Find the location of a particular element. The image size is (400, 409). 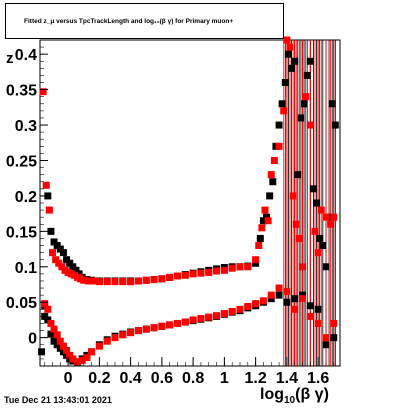

y-tick-label: 0.2 is located at coordinates (26, 197).